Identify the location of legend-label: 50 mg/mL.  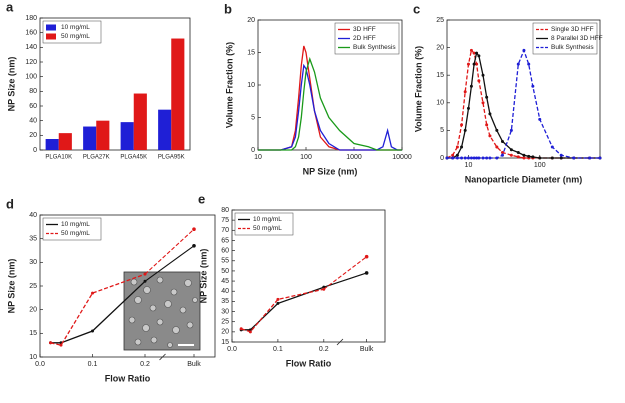
(75, 233).